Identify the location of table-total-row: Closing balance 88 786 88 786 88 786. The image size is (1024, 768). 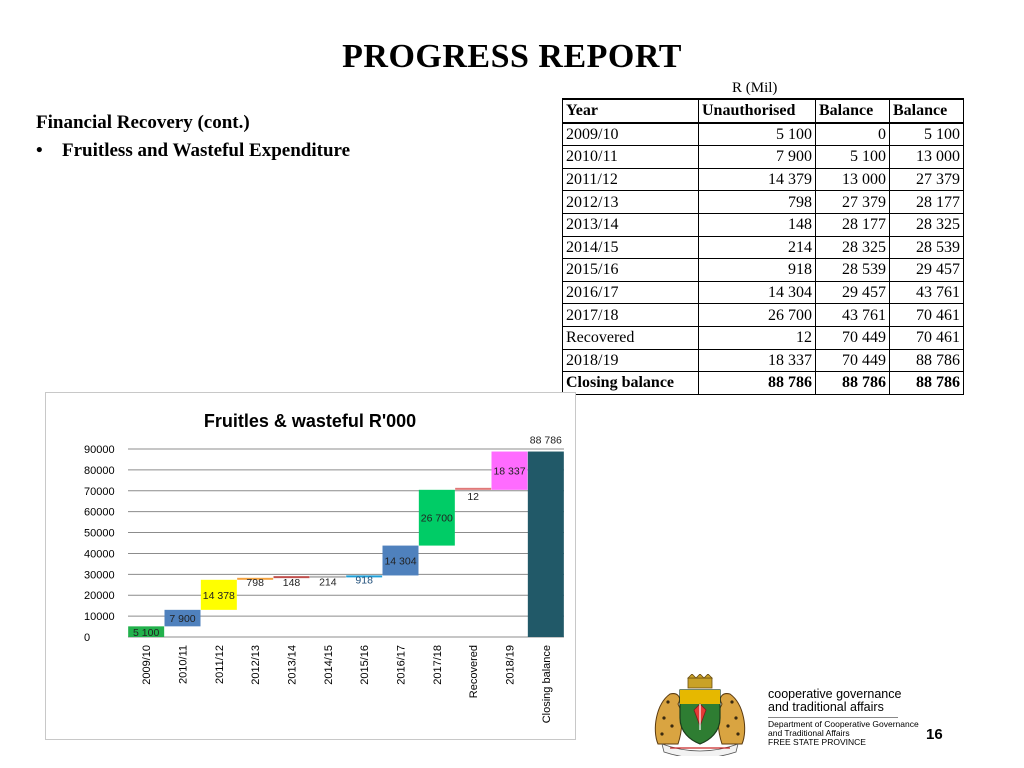
(763, 383).